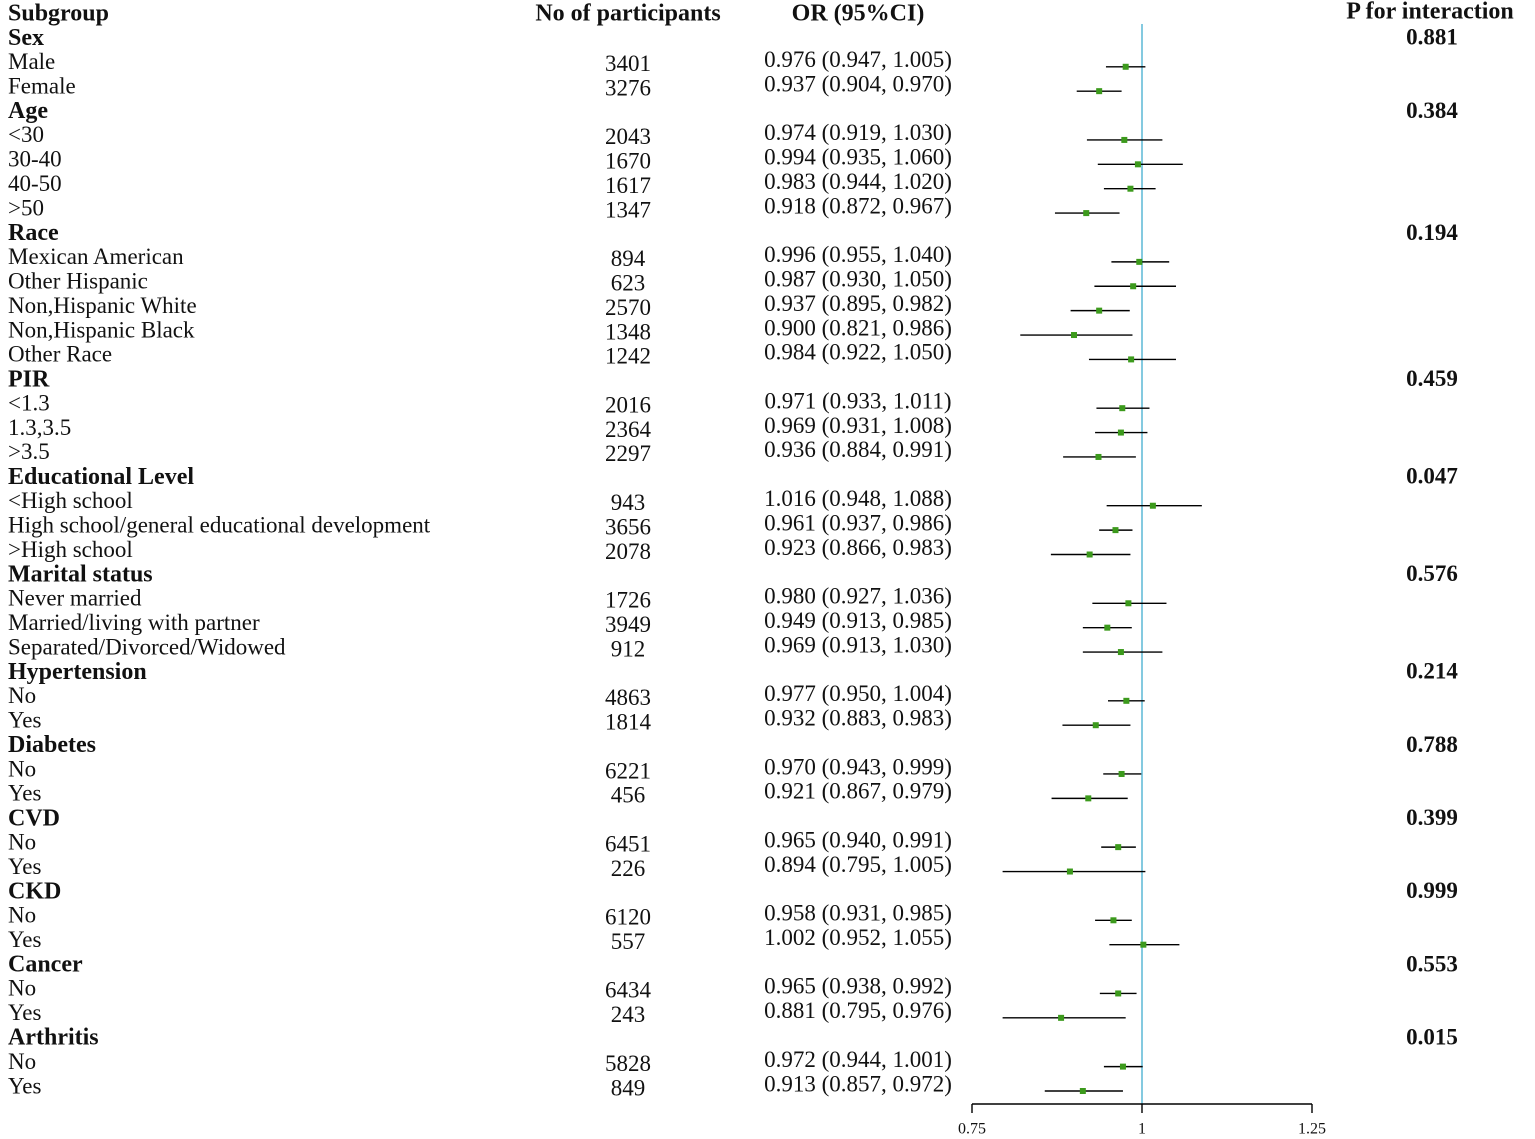 Image resolution: width=1535 pixels, height=1139 pixels. What do you see at coordinates (1432, 110) in the screenshot?
I see `p-interaction-value: 0.384` at bounding box center [1432, 110].